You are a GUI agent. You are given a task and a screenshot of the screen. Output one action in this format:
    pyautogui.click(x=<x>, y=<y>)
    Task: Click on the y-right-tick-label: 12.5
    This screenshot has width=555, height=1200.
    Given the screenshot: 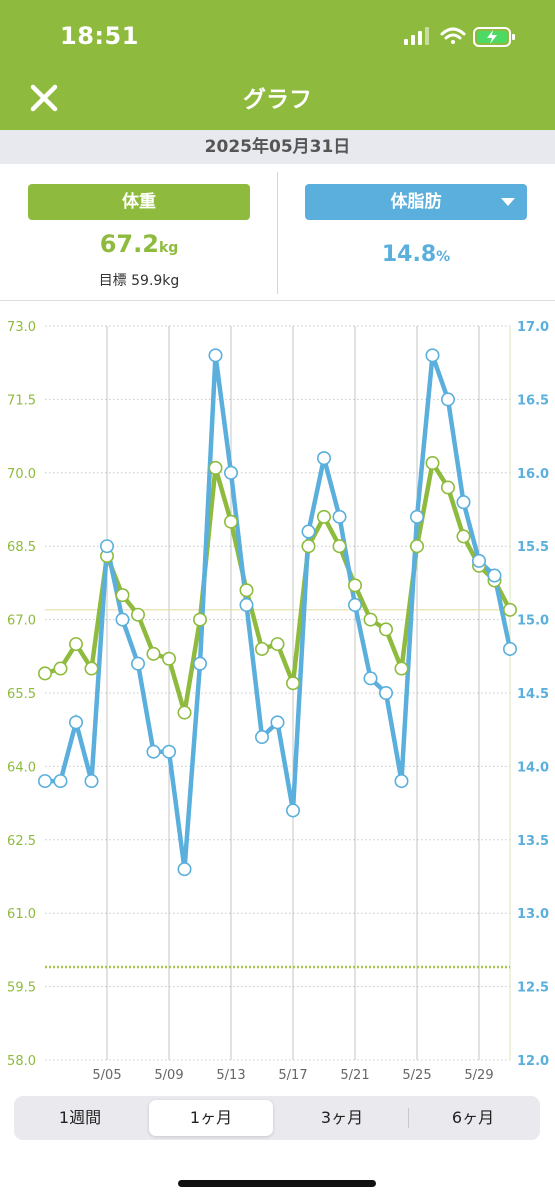 What is the action you would take?
    pyautogui.click(x=533, y=988)
    